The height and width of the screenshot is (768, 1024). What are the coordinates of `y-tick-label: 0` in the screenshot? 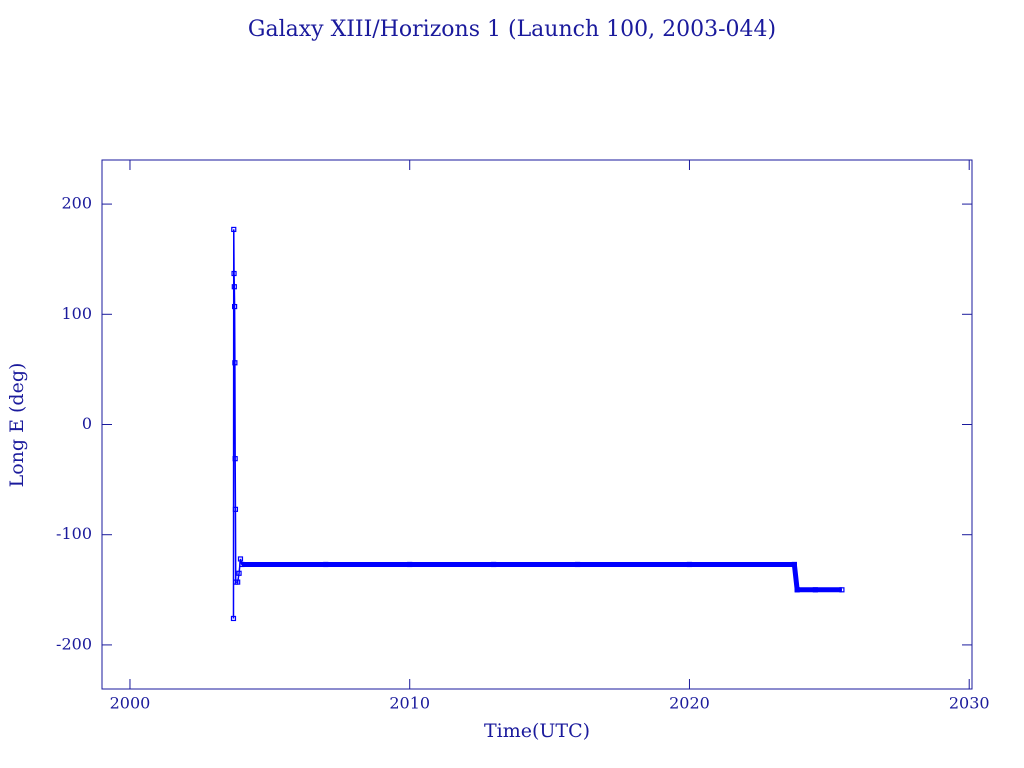 It's located at (87, 423).